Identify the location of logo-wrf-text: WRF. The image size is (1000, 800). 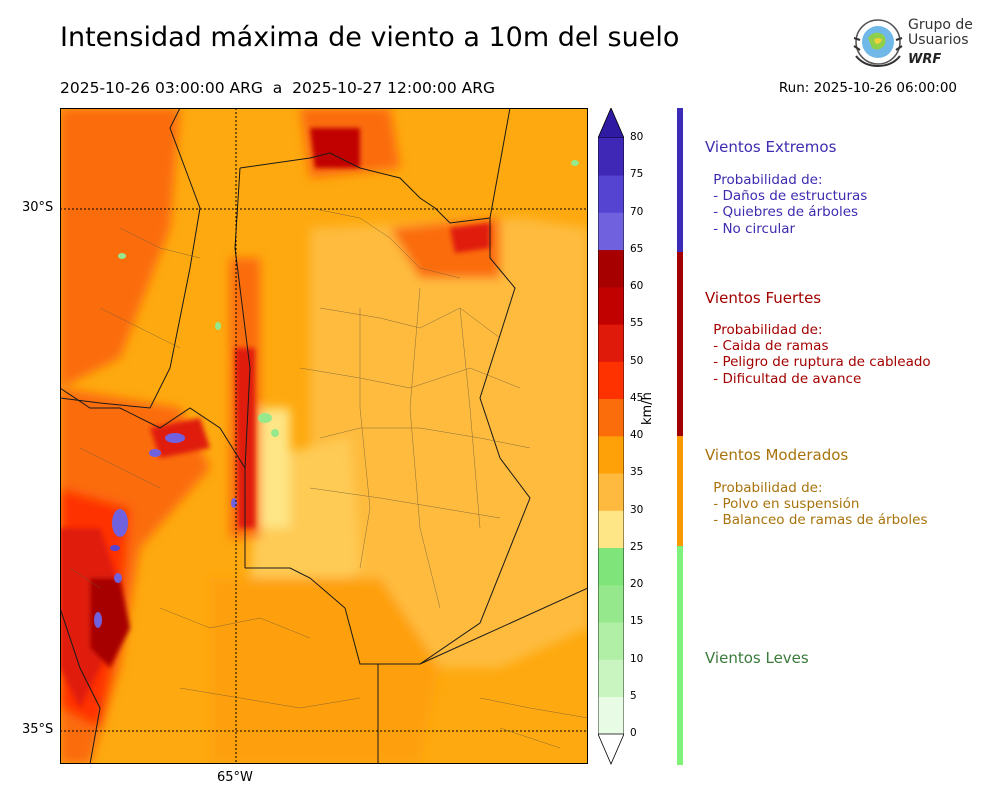
(925, 59).